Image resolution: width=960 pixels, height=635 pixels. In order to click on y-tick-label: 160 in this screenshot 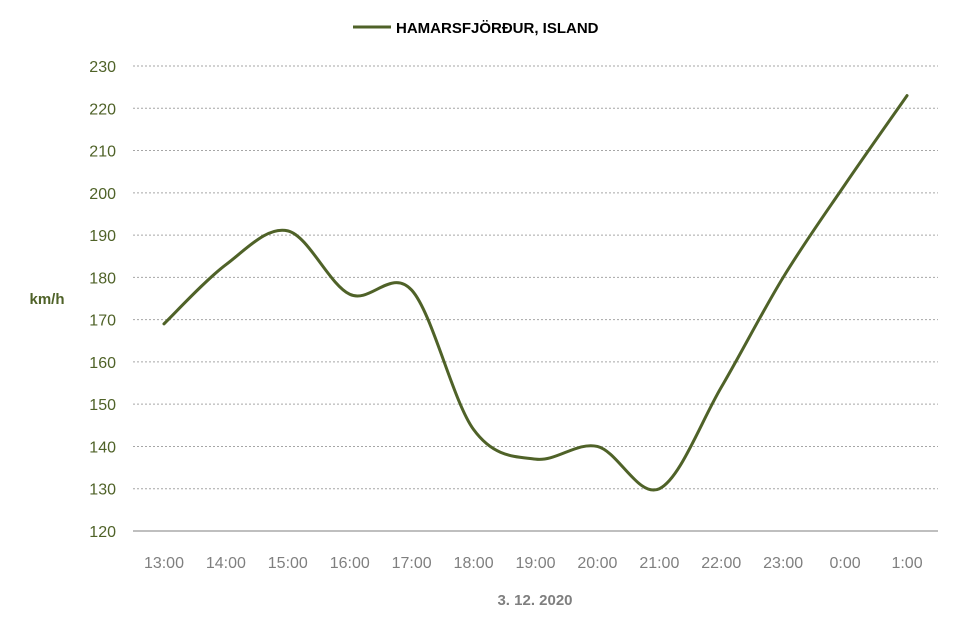, I will do `click(102, 363)`.